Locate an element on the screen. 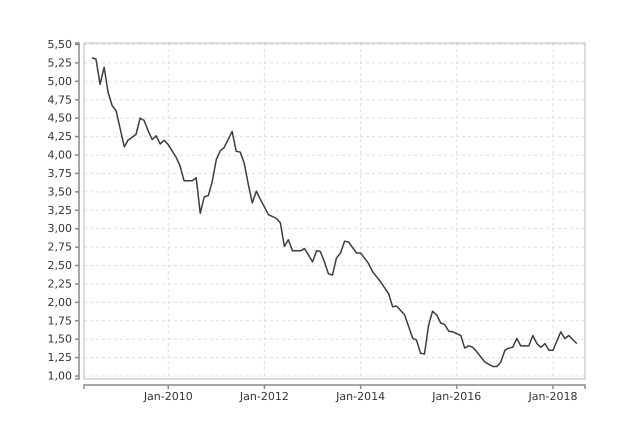 The height and width of the screenshot is (438, 620). y-tick-label: 5,50 is located at coordinates (60, 44).